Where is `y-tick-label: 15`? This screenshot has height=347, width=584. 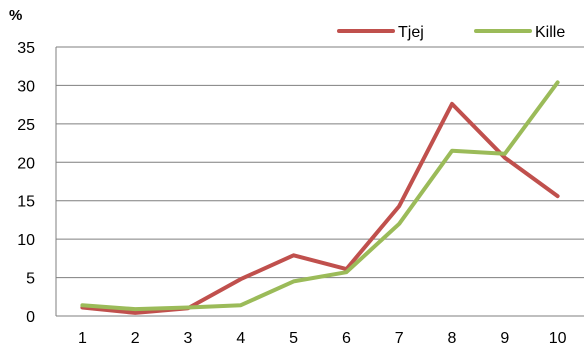
y-tick-label: 15 is located at coordinates (26, 202).